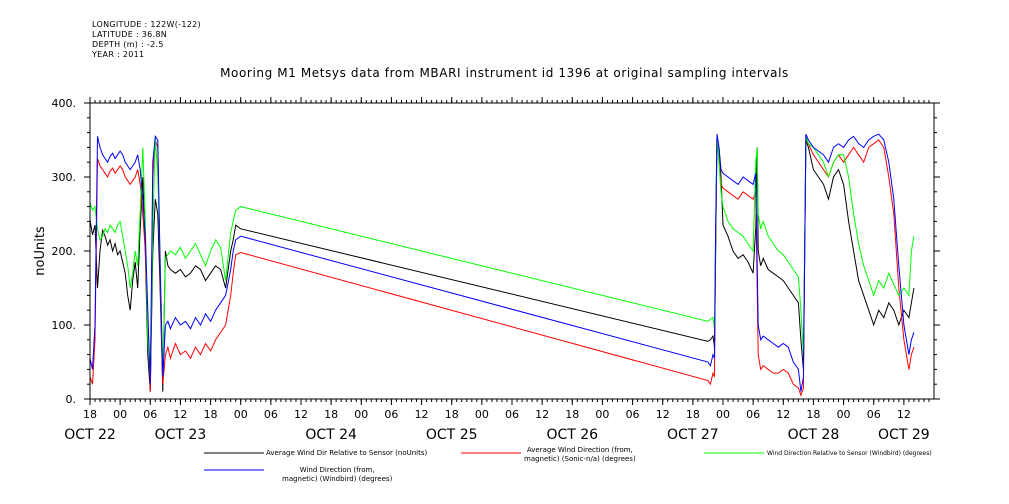 The image size is (1009, 504). What do you see at coordinates (331, 435) in the screenshot?
I see `x-day-label: OCT 24` at bounding box center [331, 435].